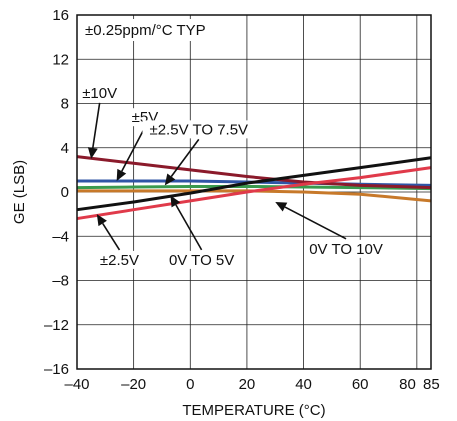 Image resolution: width=457 pixels, height=421 pixels. I want to click on y-tick-label: 4, so click(65, 148).